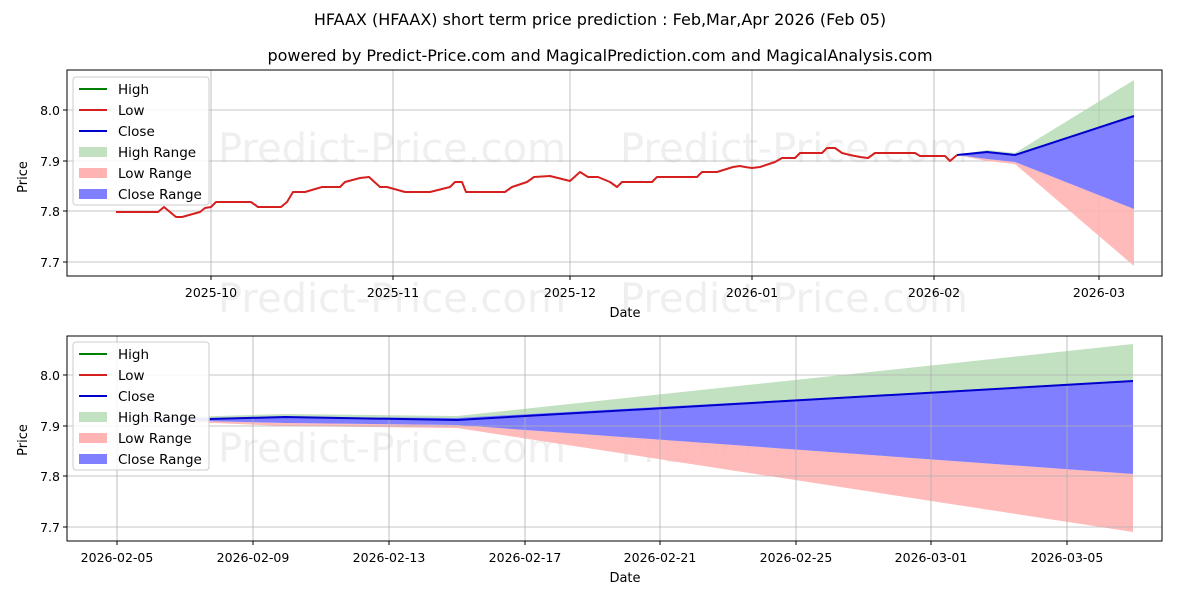 The height and width of the screenshot is (600, 1200). Describe the element at coordinates (660, 557) in the screenshot. I see `x-tick-label: 2026-02-21` at that location.